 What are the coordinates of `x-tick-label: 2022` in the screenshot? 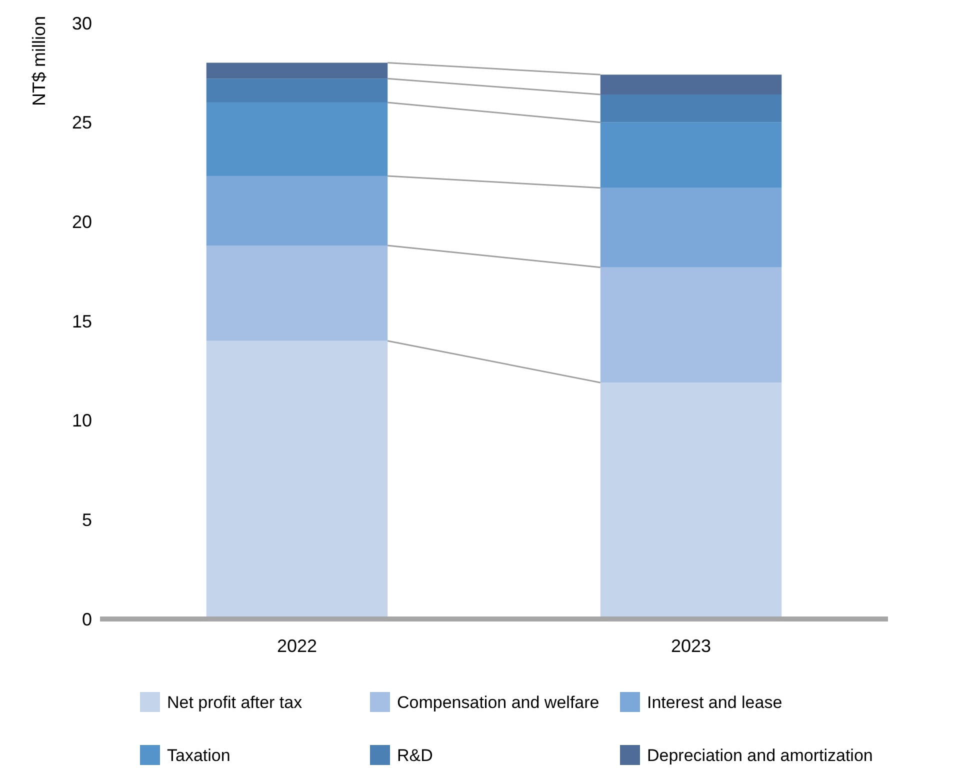 It's located at (297, 646).